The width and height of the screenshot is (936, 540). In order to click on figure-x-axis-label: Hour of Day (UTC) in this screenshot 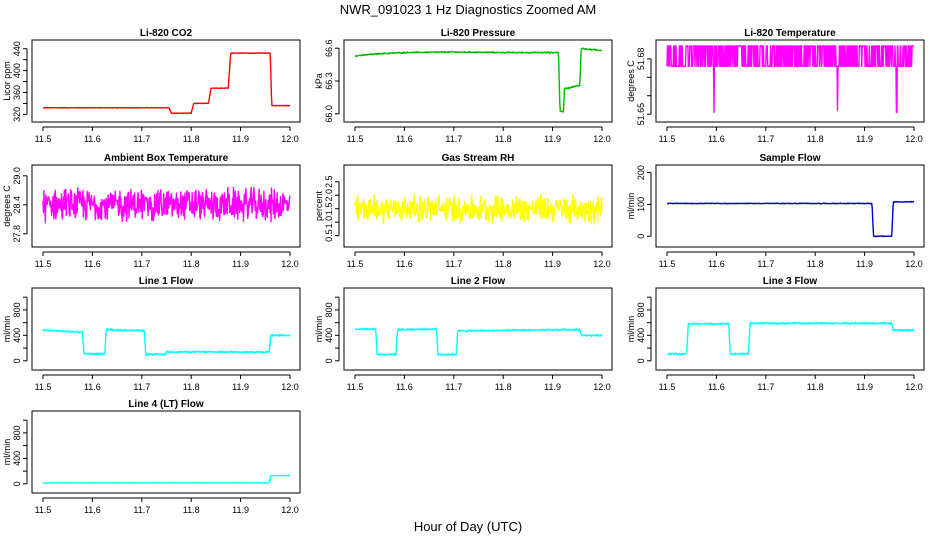, I will do `click(468, 526)`.